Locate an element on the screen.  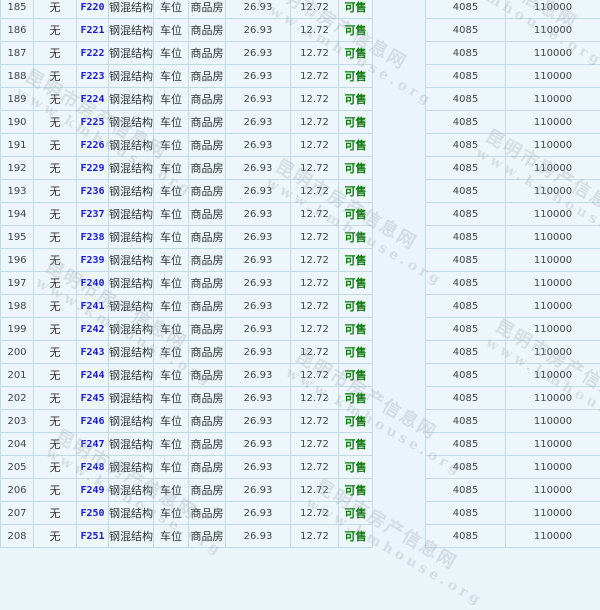
unit-code-link: F222 is located at coordinates (93, 53).